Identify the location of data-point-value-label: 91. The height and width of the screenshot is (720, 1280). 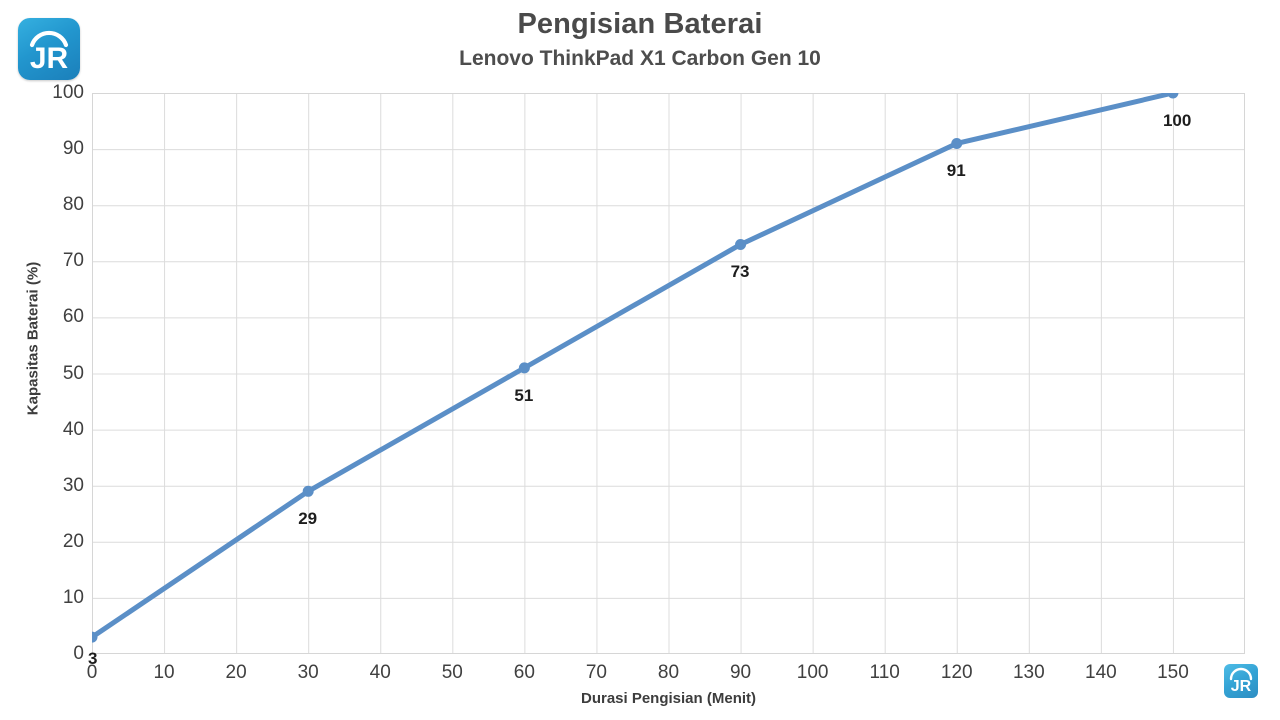
(956, 171).